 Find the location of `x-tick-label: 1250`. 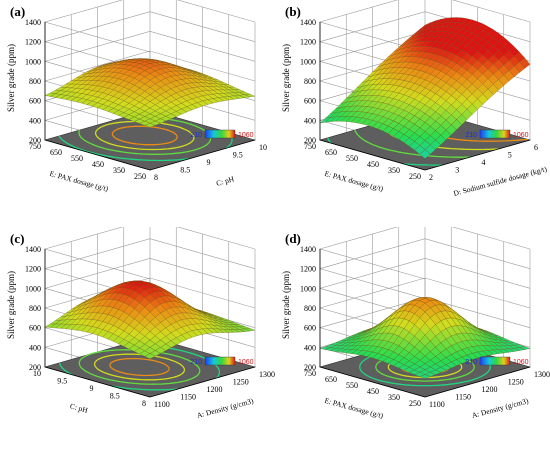

x-tick-label: 1250 is located at coordinates (516, 382).